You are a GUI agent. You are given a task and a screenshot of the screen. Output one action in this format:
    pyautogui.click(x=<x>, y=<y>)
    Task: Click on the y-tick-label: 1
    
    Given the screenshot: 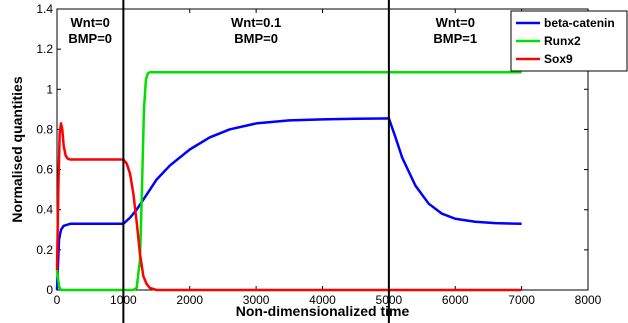 What is the action you would take?
    pyautogui.click(x=49, y=89)
    